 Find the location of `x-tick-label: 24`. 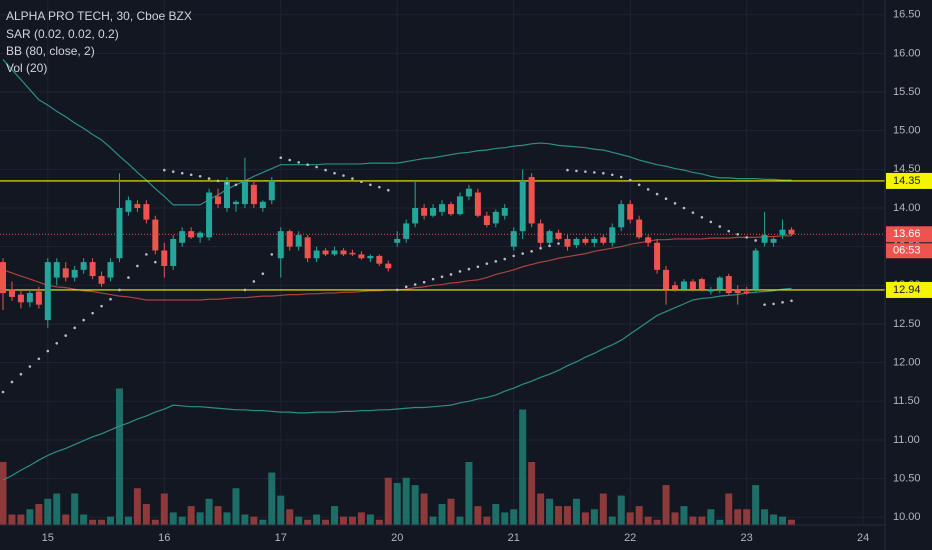

x-tick-label: 24 is located at coordinates (863, 538).